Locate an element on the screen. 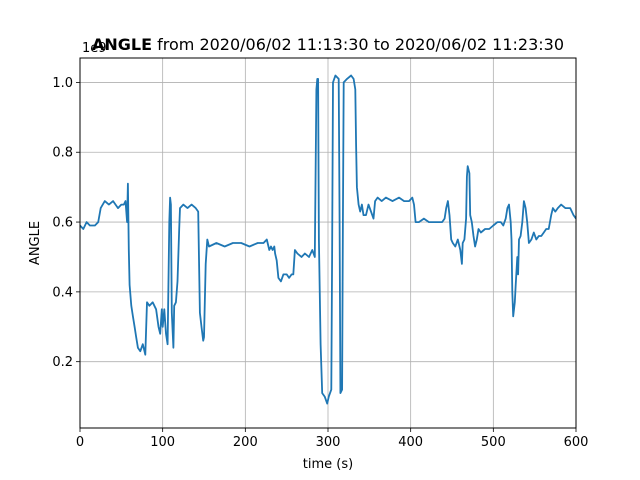 Image resolution: width=640 pixels, height=480 pixels. x-tick-label: 300 is located at coordinates (328, 442).